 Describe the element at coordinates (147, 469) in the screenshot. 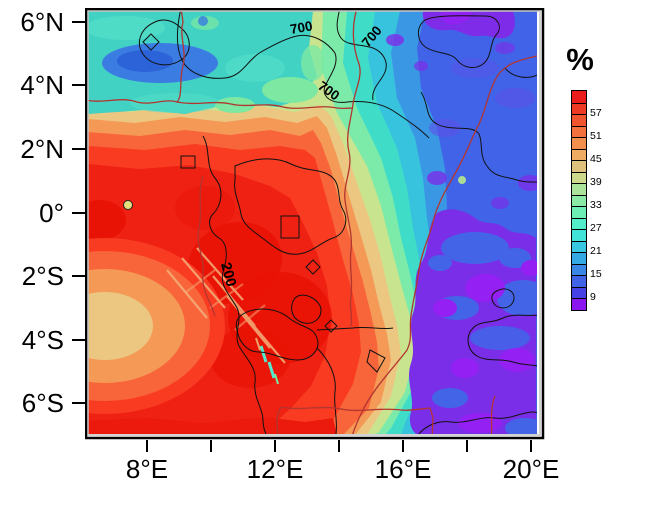

I see `x-axis-label: 8°E` at that location.